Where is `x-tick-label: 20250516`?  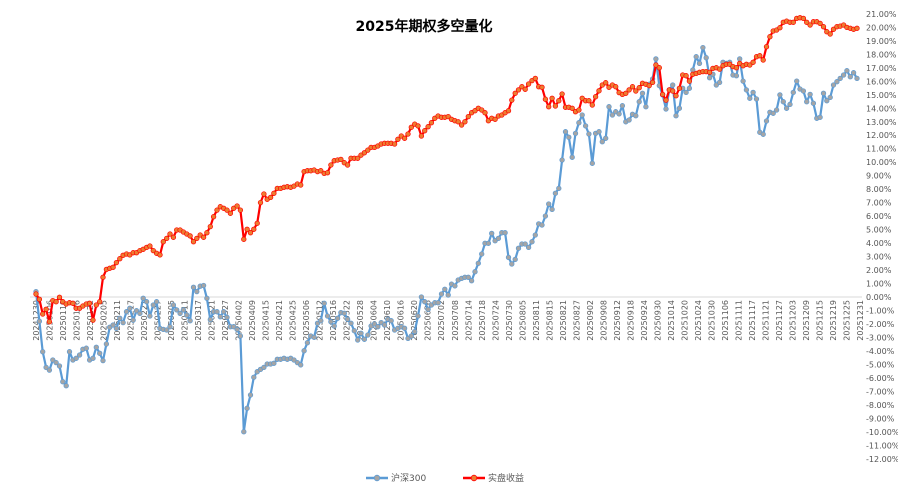 x-tick-label: 20250516 is located at coordinates (333, 320).